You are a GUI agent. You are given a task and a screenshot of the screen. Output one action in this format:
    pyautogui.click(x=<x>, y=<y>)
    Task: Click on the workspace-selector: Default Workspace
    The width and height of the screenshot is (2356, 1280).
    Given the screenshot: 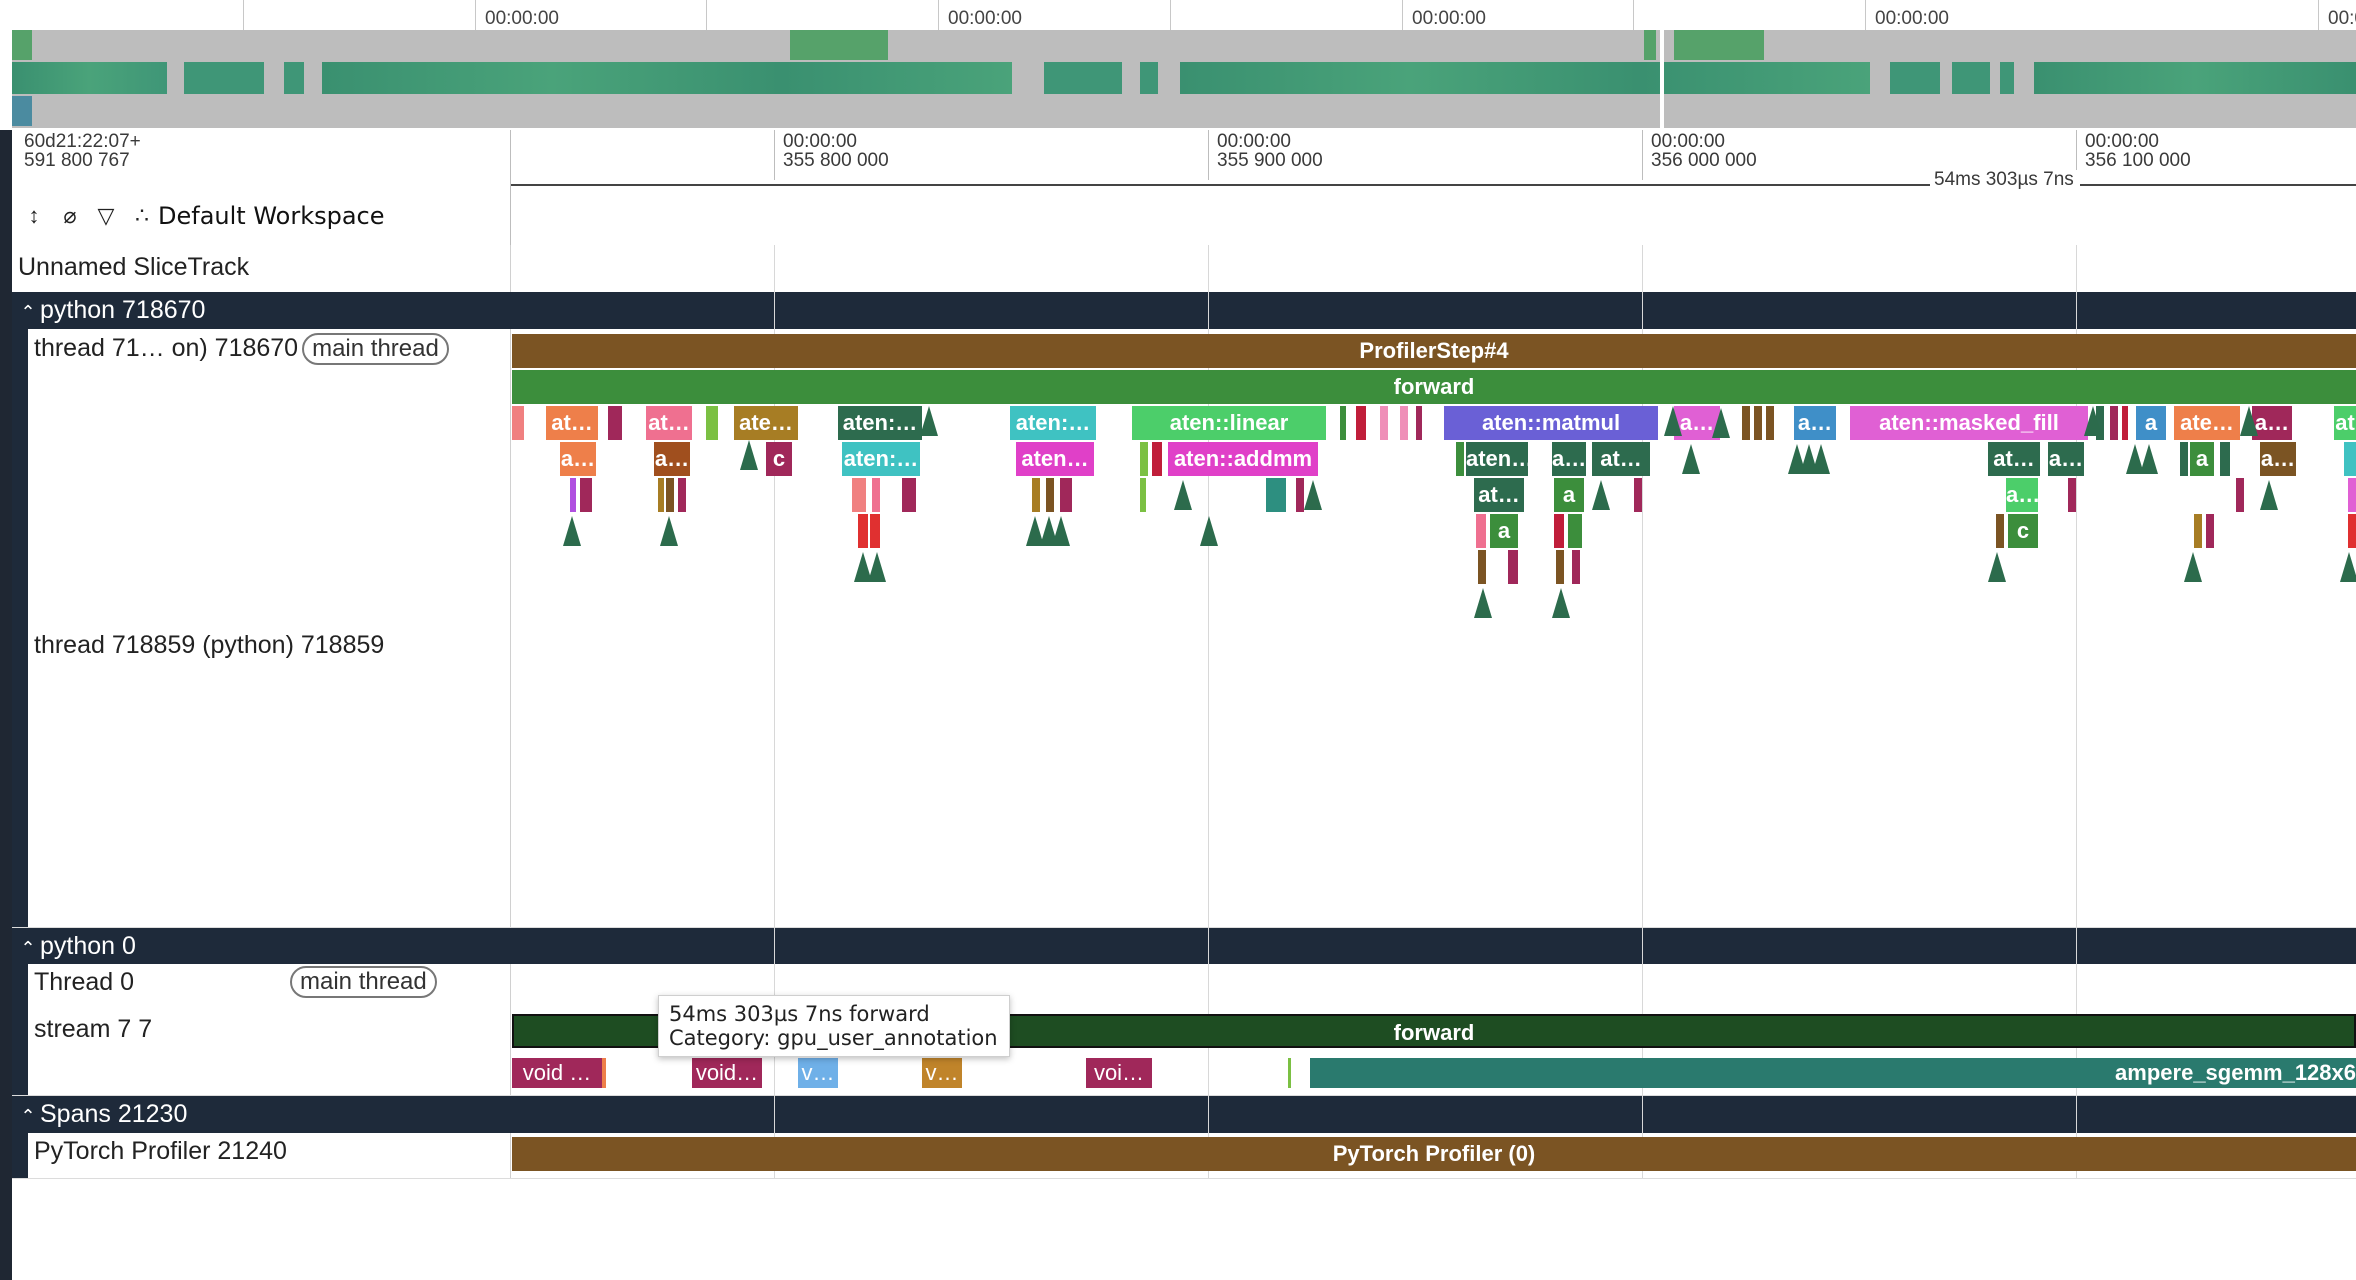 What is the action you would take?
    pyautogui.click(x=271, y=216)
    